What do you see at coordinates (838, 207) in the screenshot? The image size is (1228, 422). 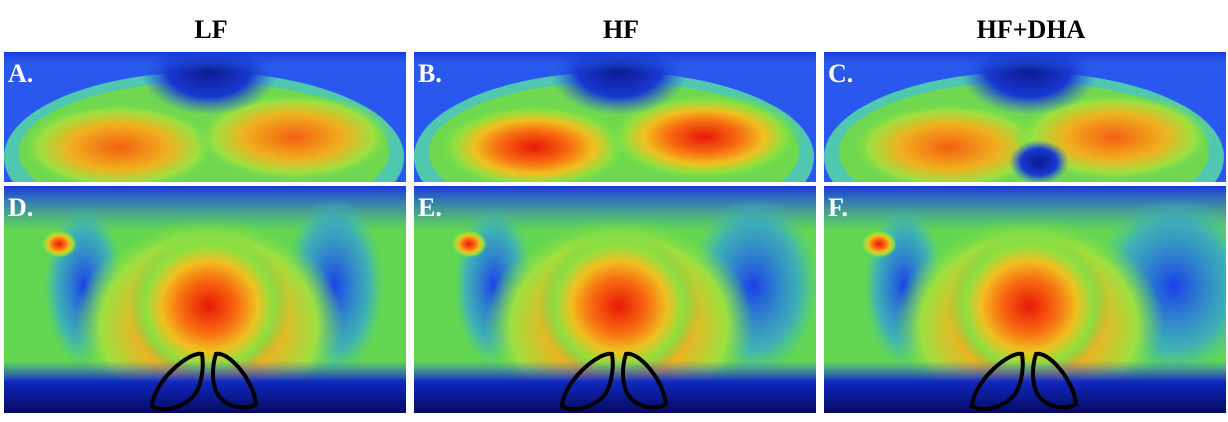 I see `panel-label: F.` at bounding box center [838, 207].